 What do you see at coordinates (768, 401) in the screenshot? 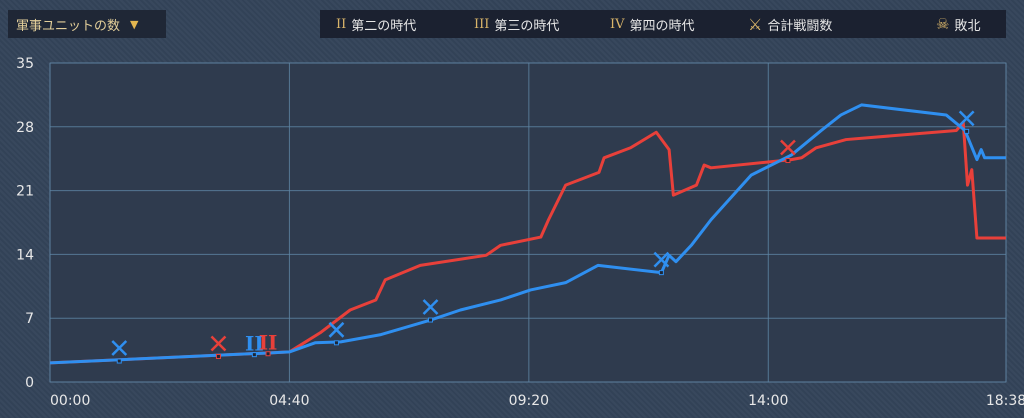
I see `x-tick-label: 14:00` at bounding box center [768, 401].